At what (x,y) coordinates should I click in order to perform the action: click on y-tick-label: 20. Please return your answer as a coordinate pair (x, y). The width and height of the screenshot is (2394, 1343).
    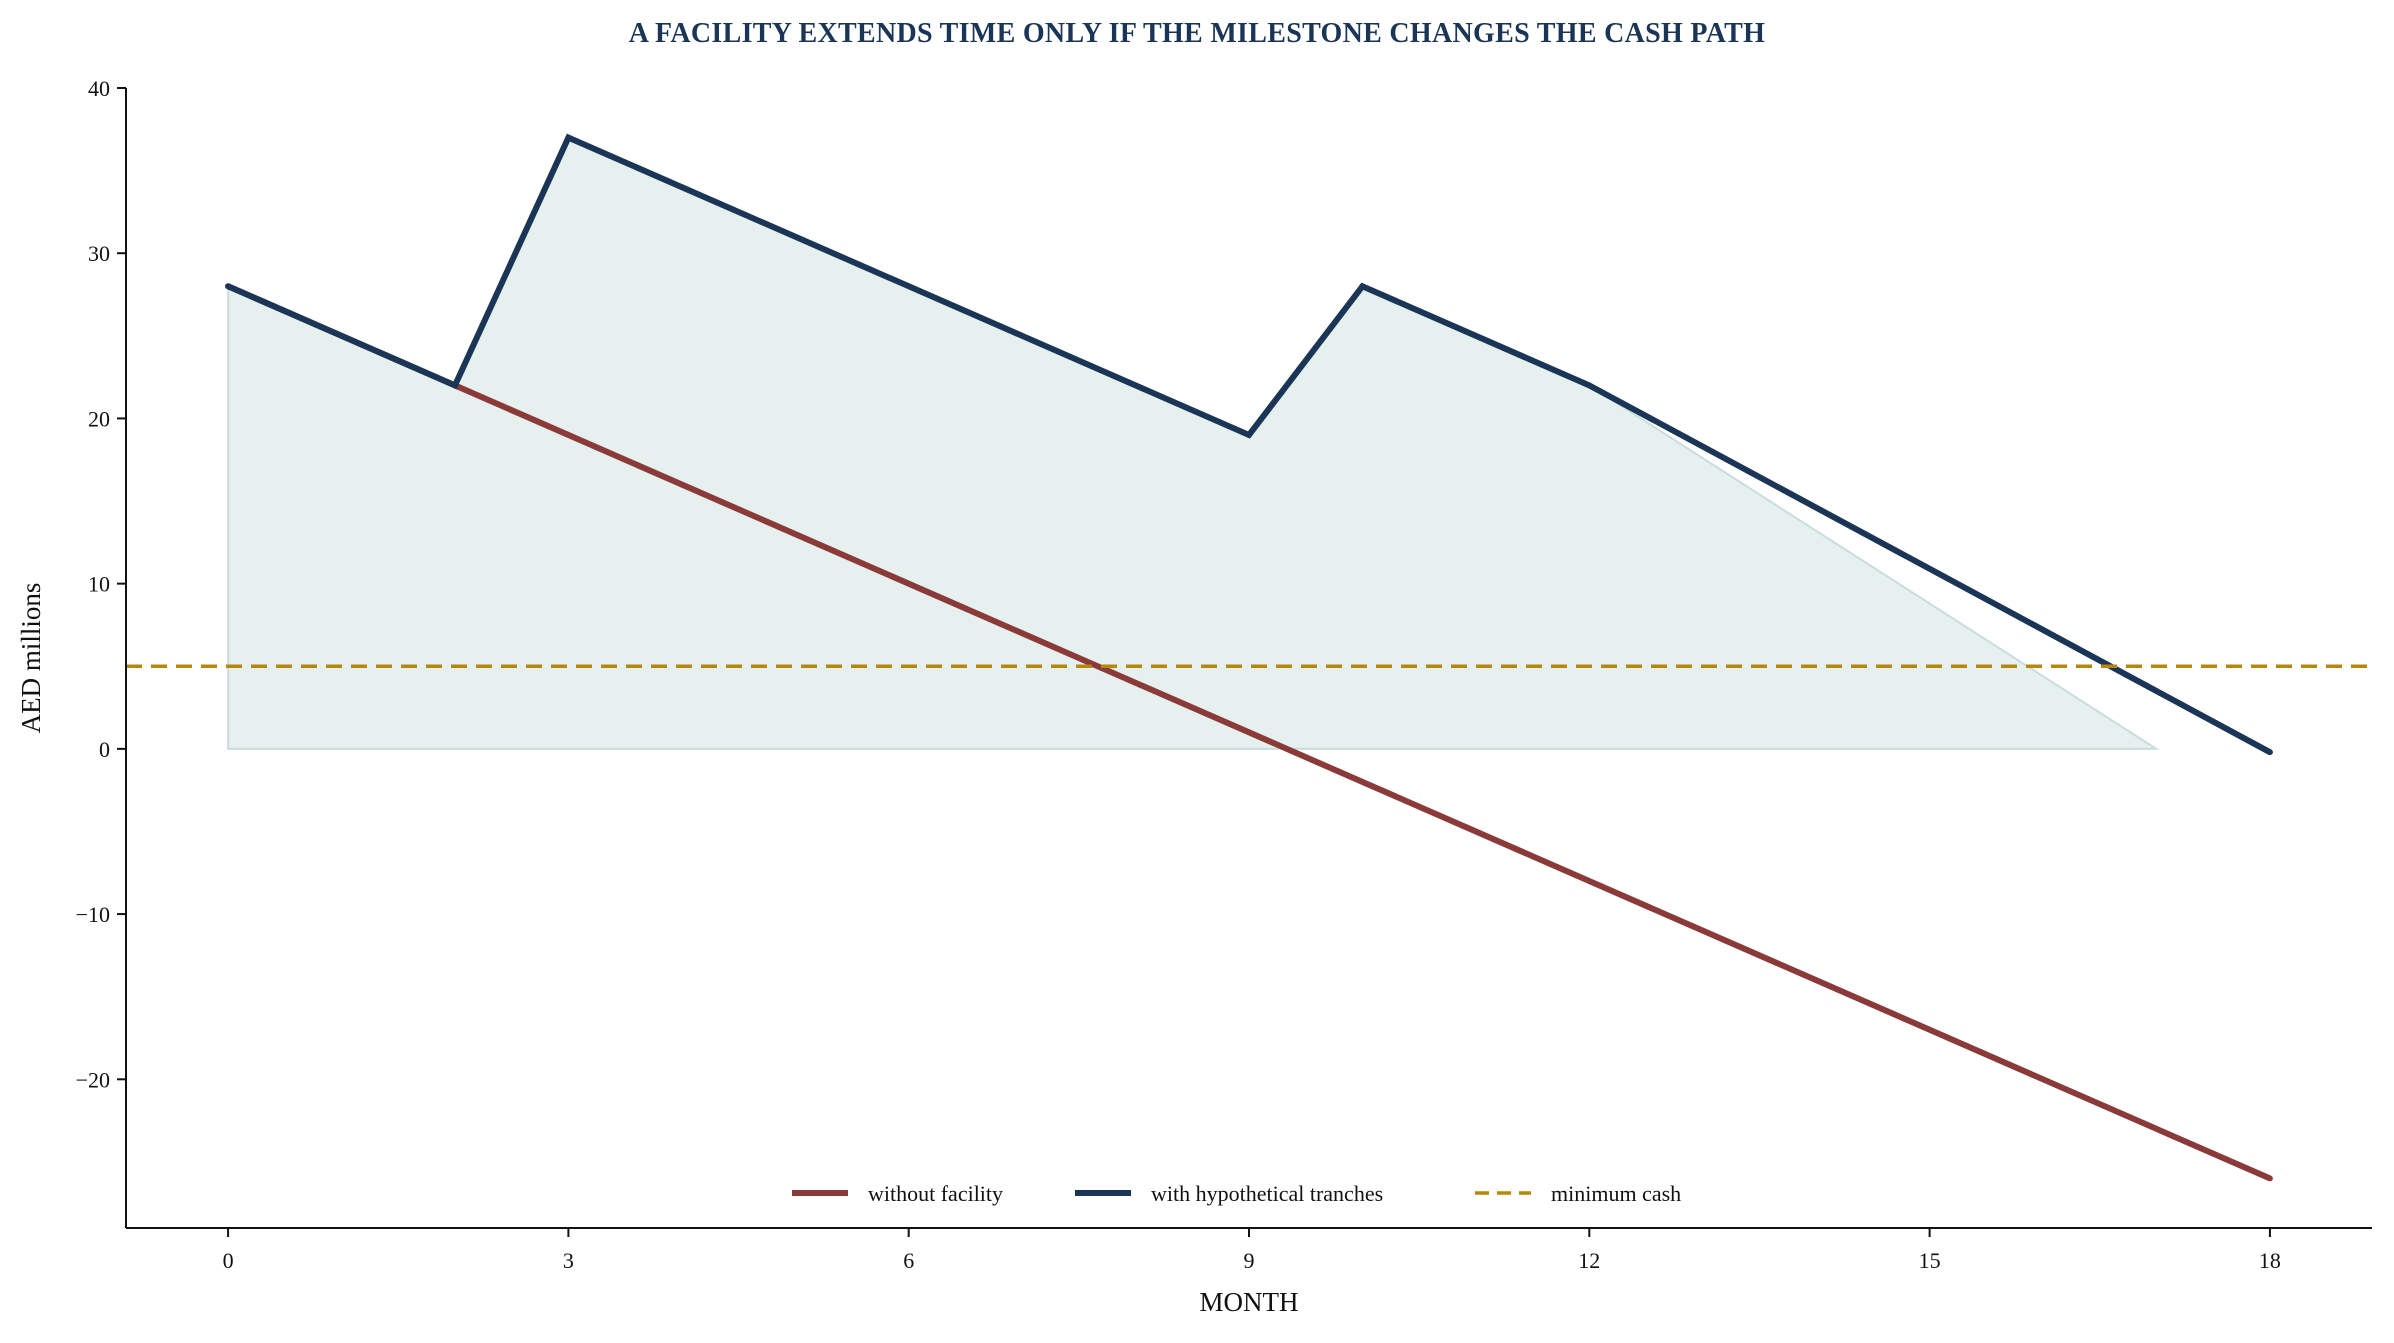
    Looking at the image, I should click on (99, 418).